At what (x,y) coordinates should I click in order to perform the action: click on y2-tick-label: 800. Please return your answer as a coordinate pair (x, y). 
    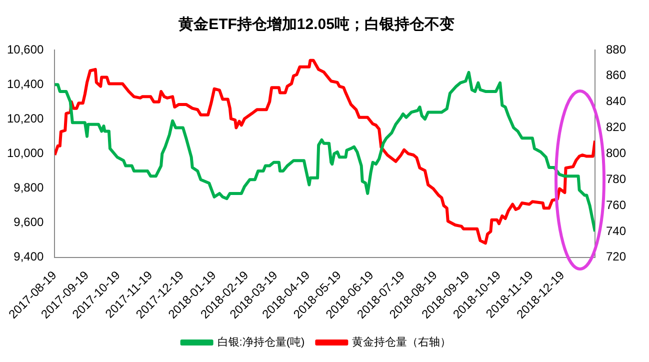
    Looking at the image, I should click on (616, 153).